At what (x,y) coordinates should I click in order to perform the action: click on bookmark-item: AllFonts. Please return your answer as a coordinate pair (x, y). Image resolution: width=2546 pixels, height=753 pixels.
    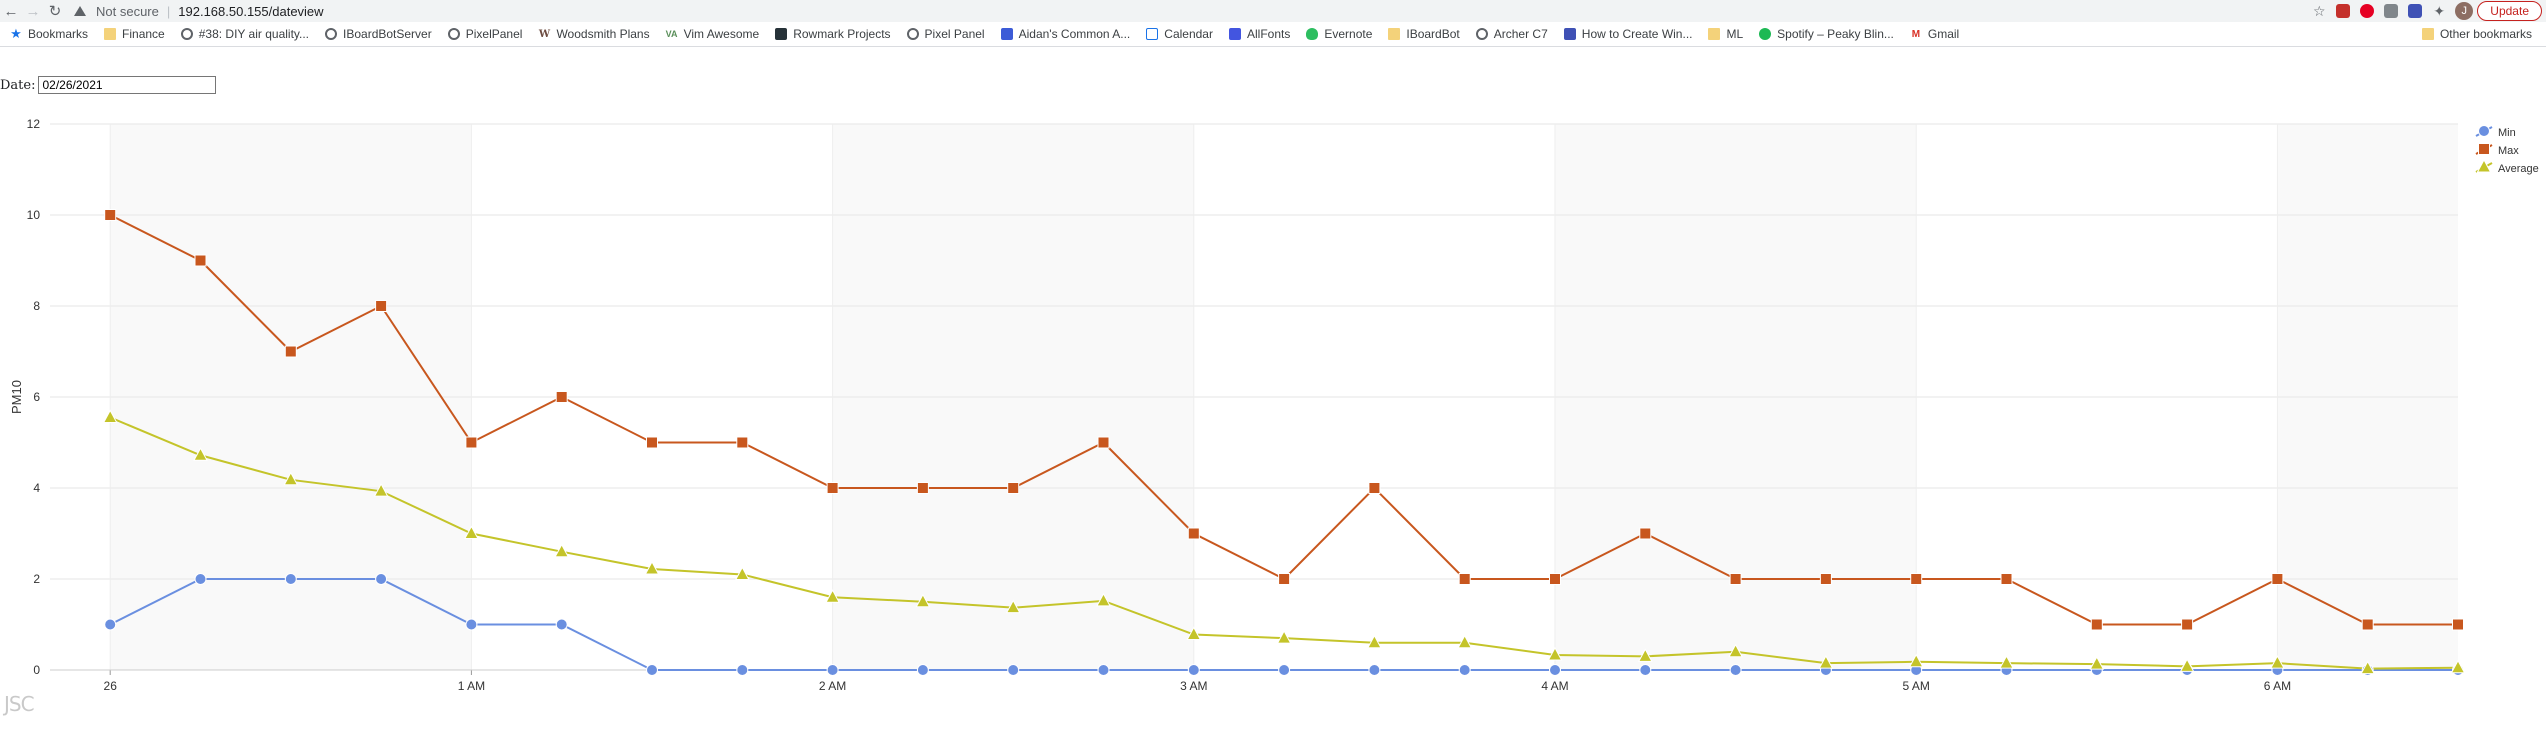
    Looking at the image, I should click on (1259, 34).